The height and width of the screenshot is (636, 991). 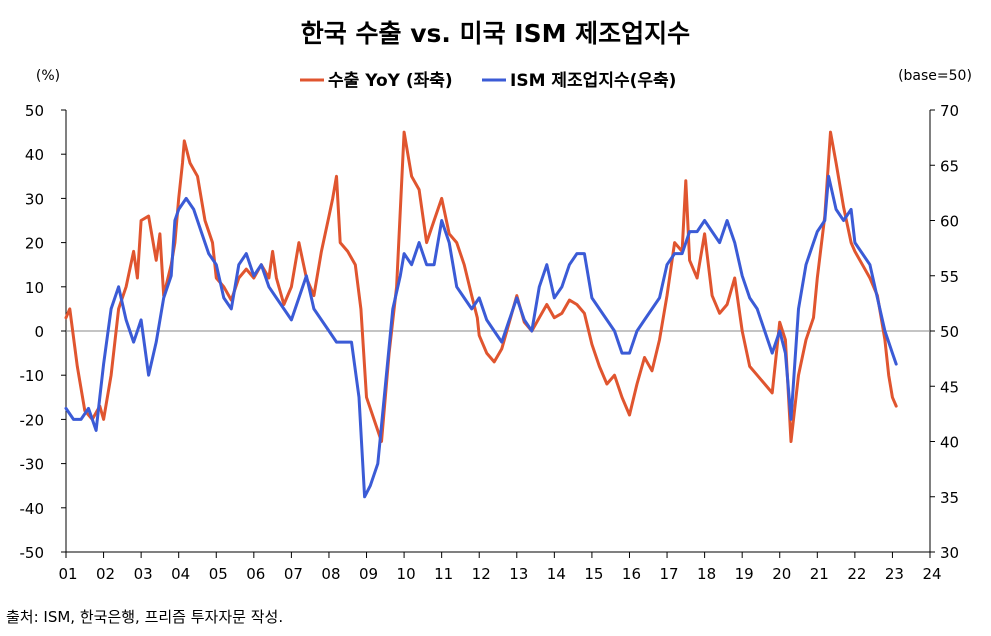 I want to click on right-axis-unit: (base=50), so click(x=935, y=76).